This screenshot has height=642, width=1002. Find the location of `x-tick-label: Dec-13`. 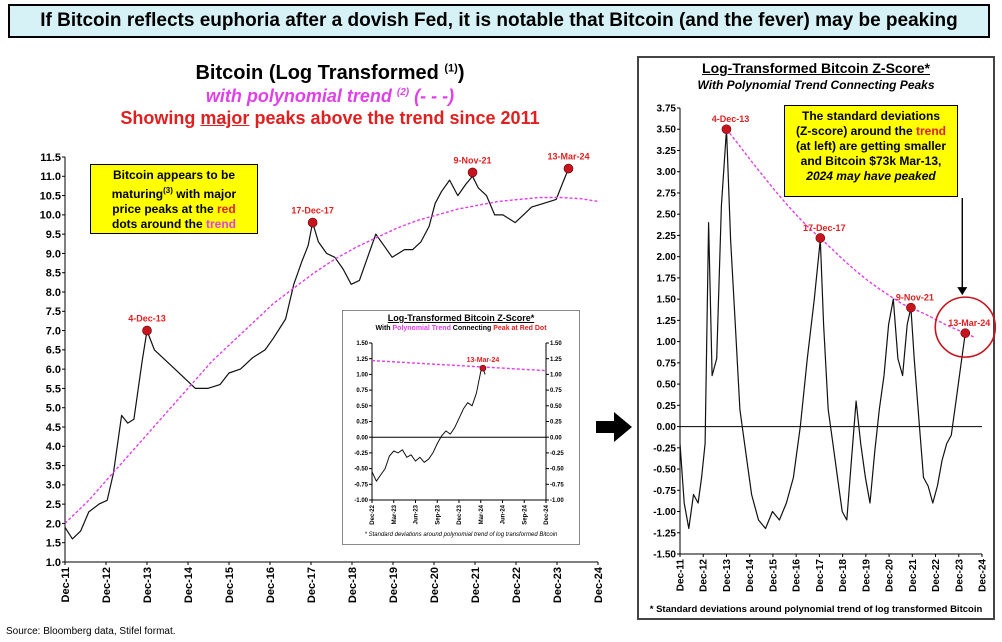

x-tick-label: Dec-13 is located at coordinates (727, 575).